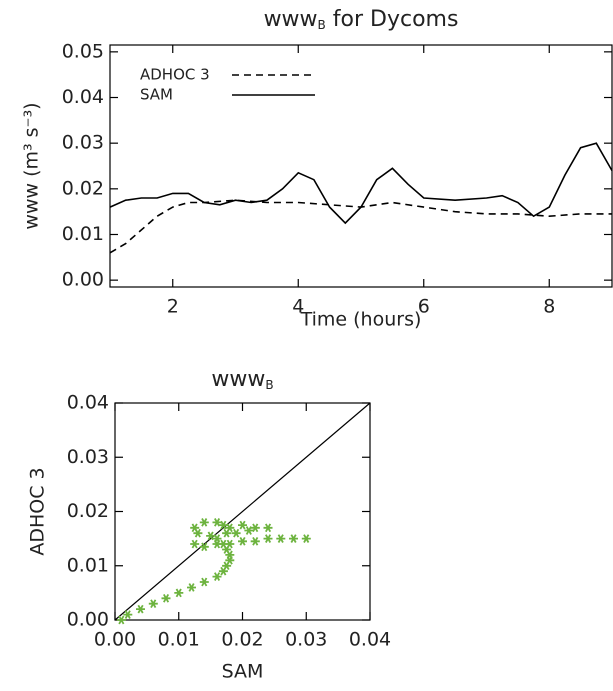 Image resolution: width=613 pixels, height=691 pixels. I want to click on x-tick-label: 8, so click(549, 307).